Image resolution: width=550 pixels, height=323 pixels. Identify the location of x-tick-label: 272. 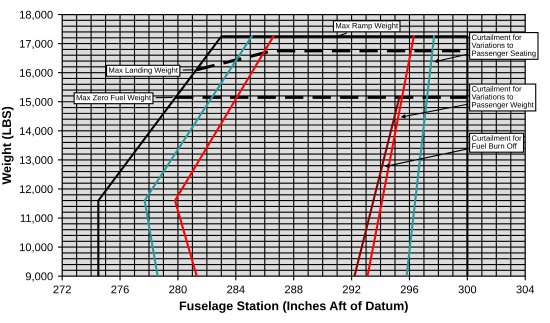
(62, 289).